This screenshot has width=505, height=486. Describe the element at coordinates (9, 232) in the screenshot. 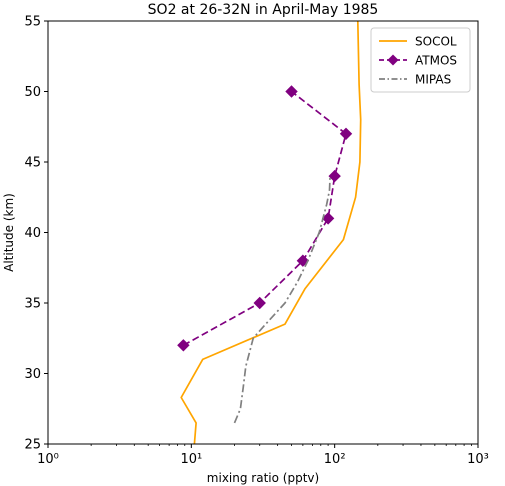

I see `y-axis-label: Altitude (km)` at that location.